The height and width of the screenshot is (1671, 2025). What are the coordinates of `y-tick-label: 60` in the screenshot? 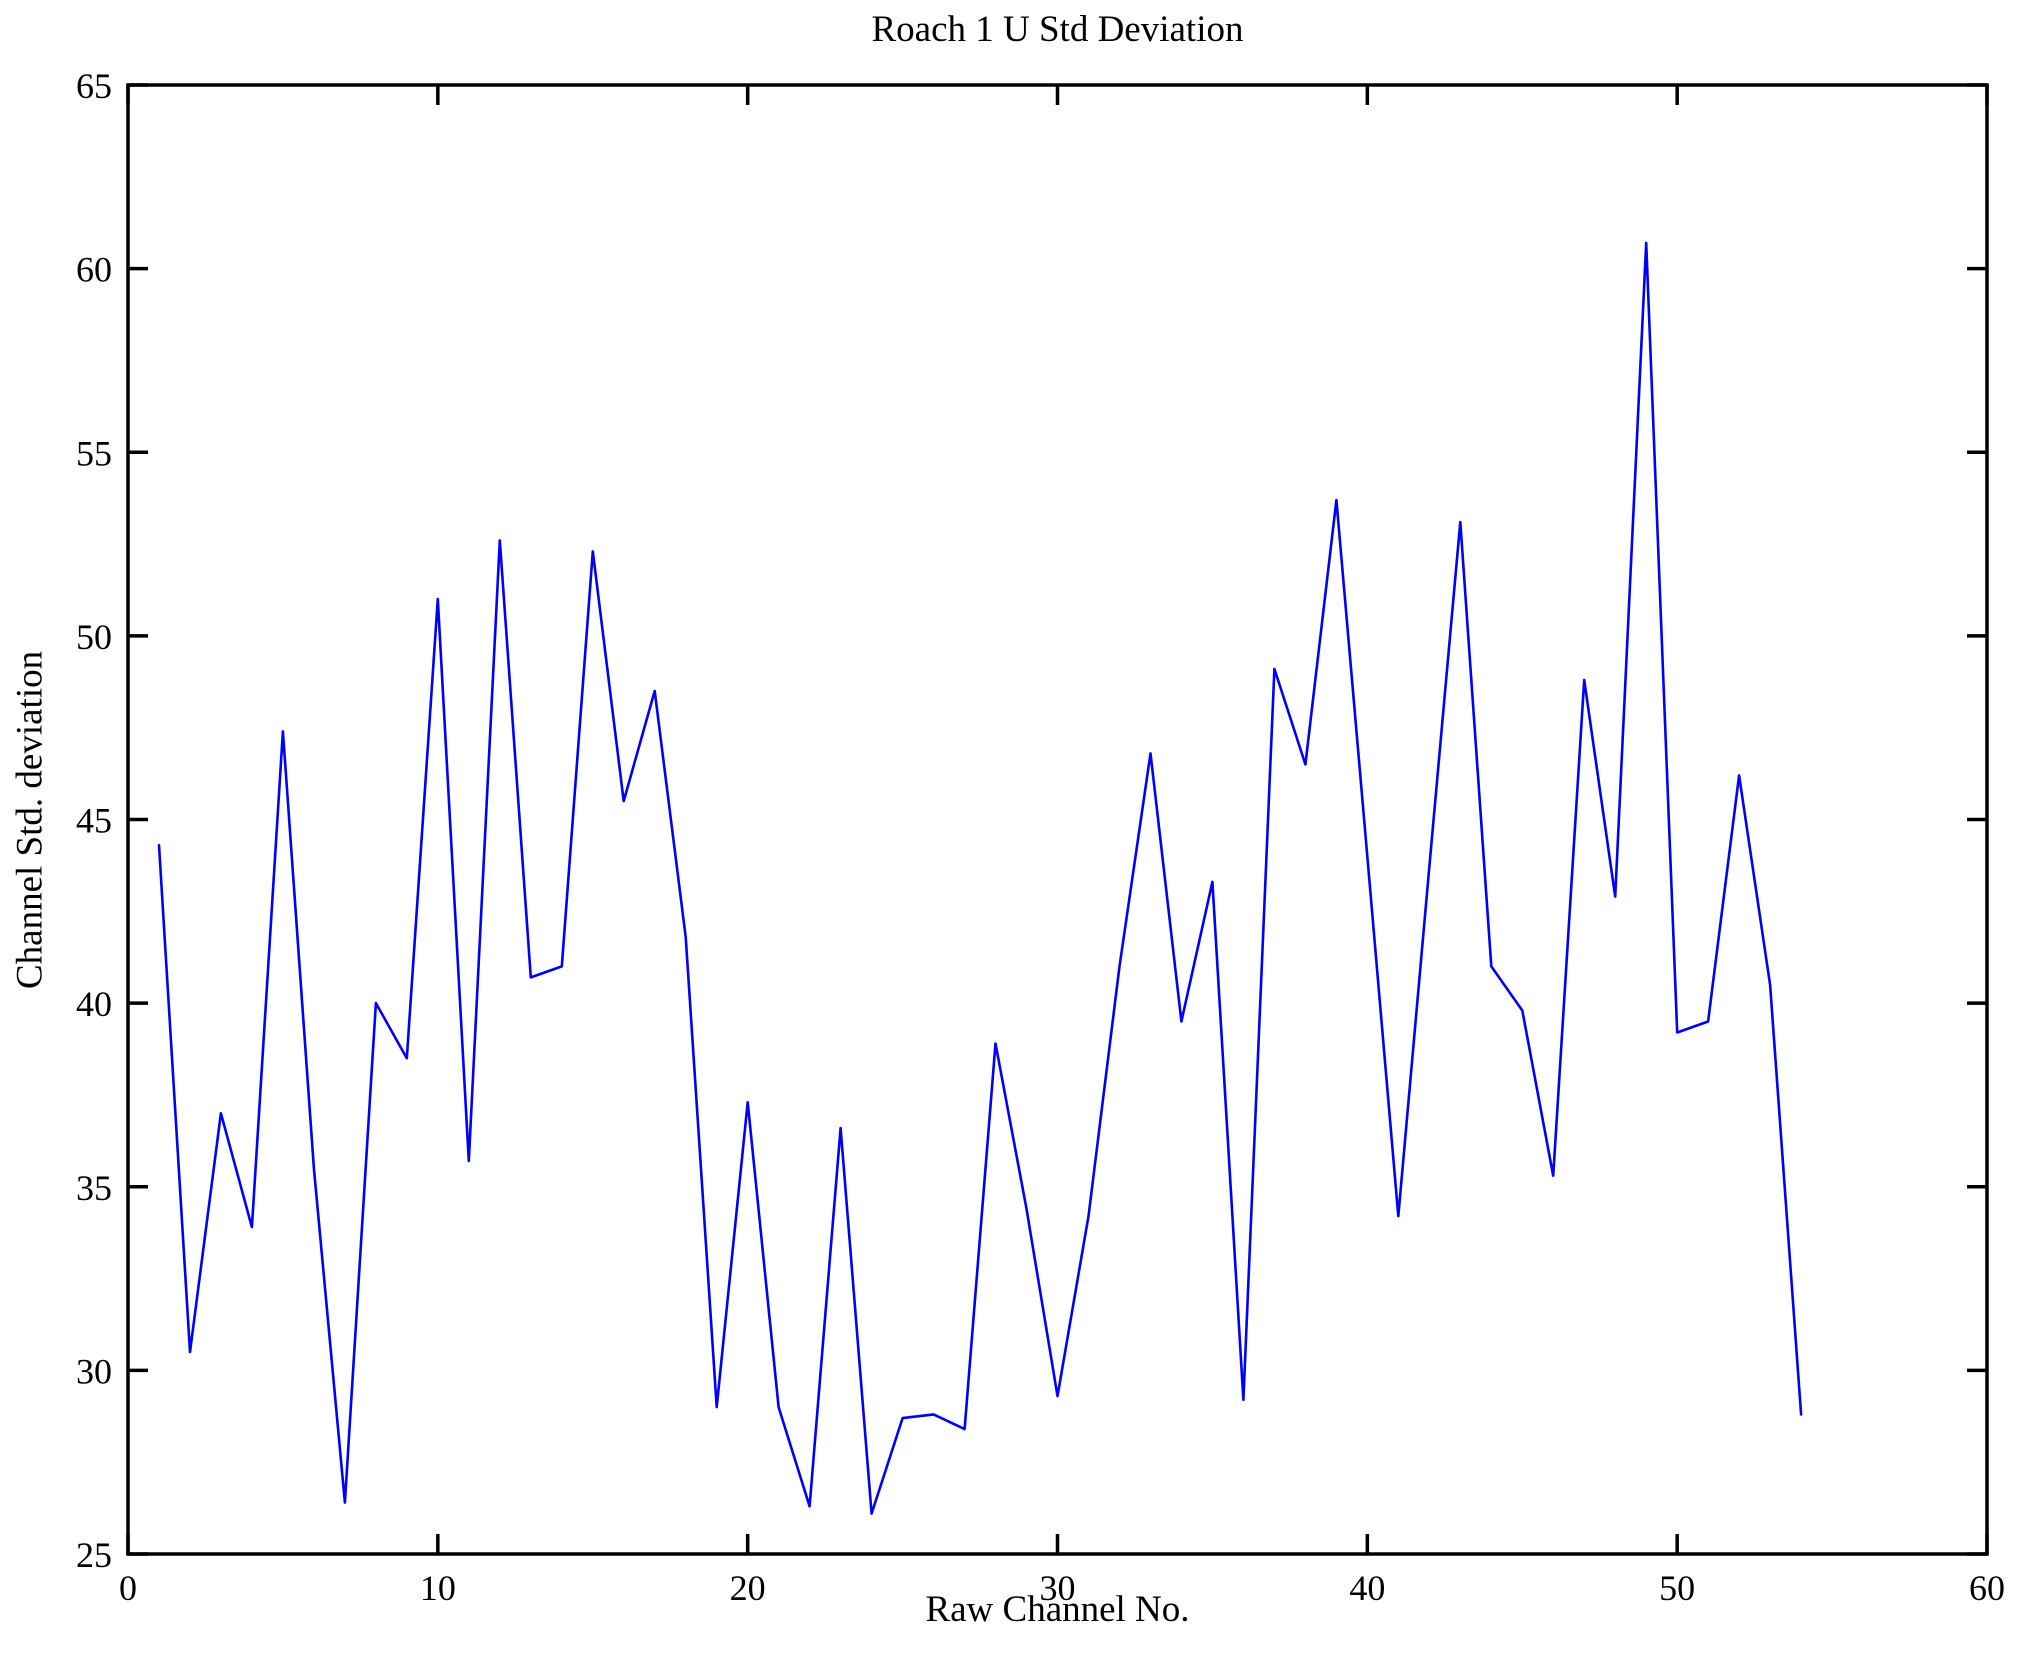 It's located at (94, 270).